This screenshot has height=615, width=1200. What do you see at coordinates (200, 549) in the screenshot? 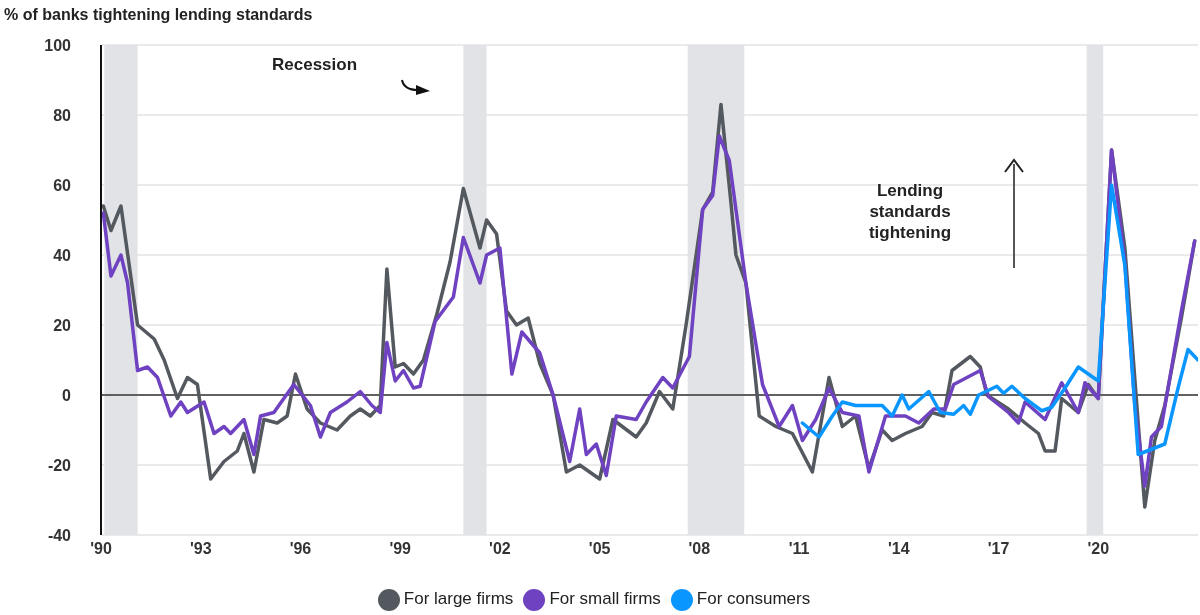
I see `x-tick-label: '93` at bounding box center [200, 549].